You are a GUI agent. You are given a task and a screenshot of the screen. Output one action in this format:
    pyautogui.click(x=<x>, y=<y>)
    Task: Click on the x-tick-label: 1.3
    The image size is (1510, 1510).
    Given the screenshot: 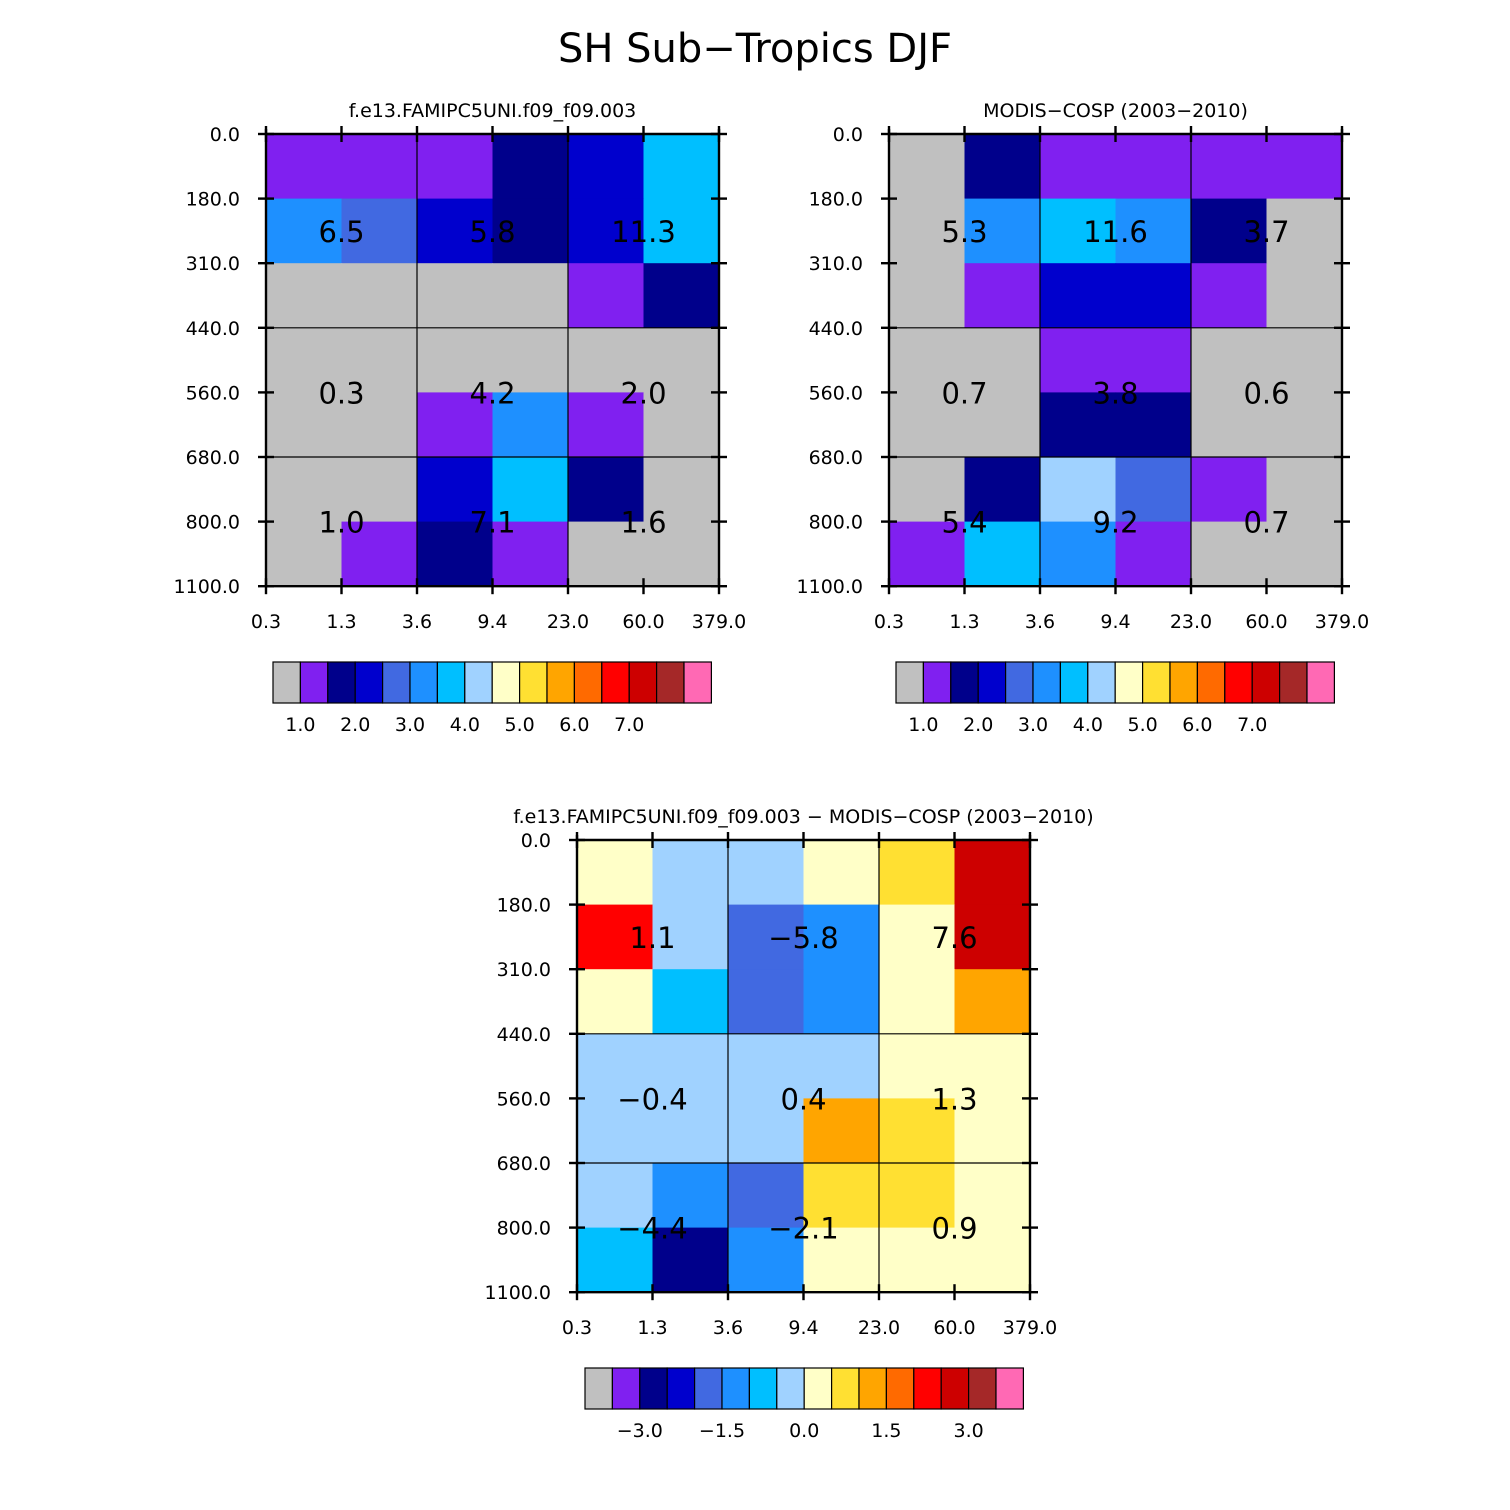 What is the action you would take?
    pyautogui.click(x=652, y=1328)
    